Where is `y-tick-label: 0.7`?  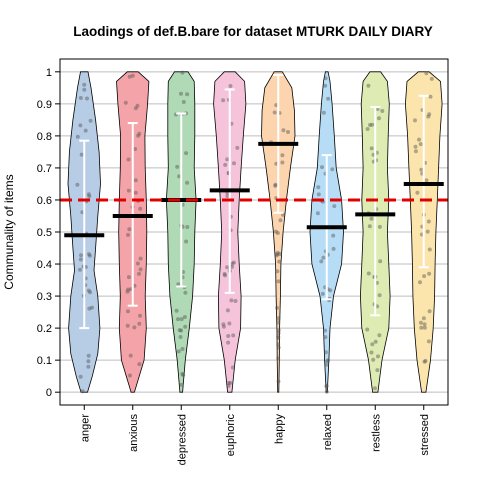
y-tick-label: 0.7 is located at coordinates (44, 169).